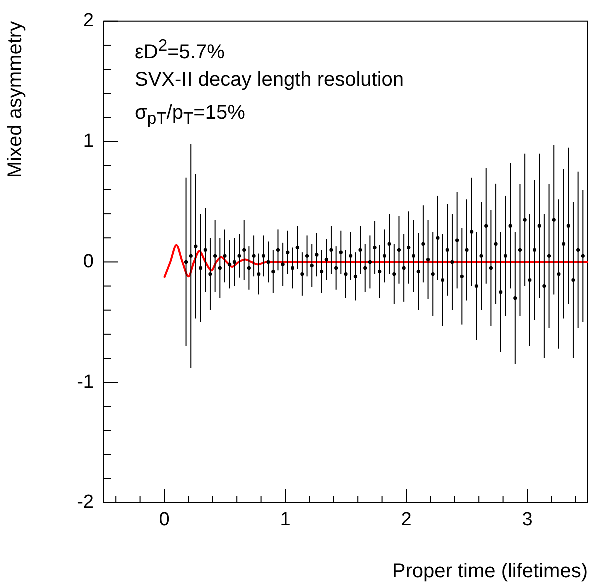  Describe the element at coordinates (190, 115) in the screenshot. I see `annotation: σ$_{pT}$/p$_{T}$=15%` at that location.